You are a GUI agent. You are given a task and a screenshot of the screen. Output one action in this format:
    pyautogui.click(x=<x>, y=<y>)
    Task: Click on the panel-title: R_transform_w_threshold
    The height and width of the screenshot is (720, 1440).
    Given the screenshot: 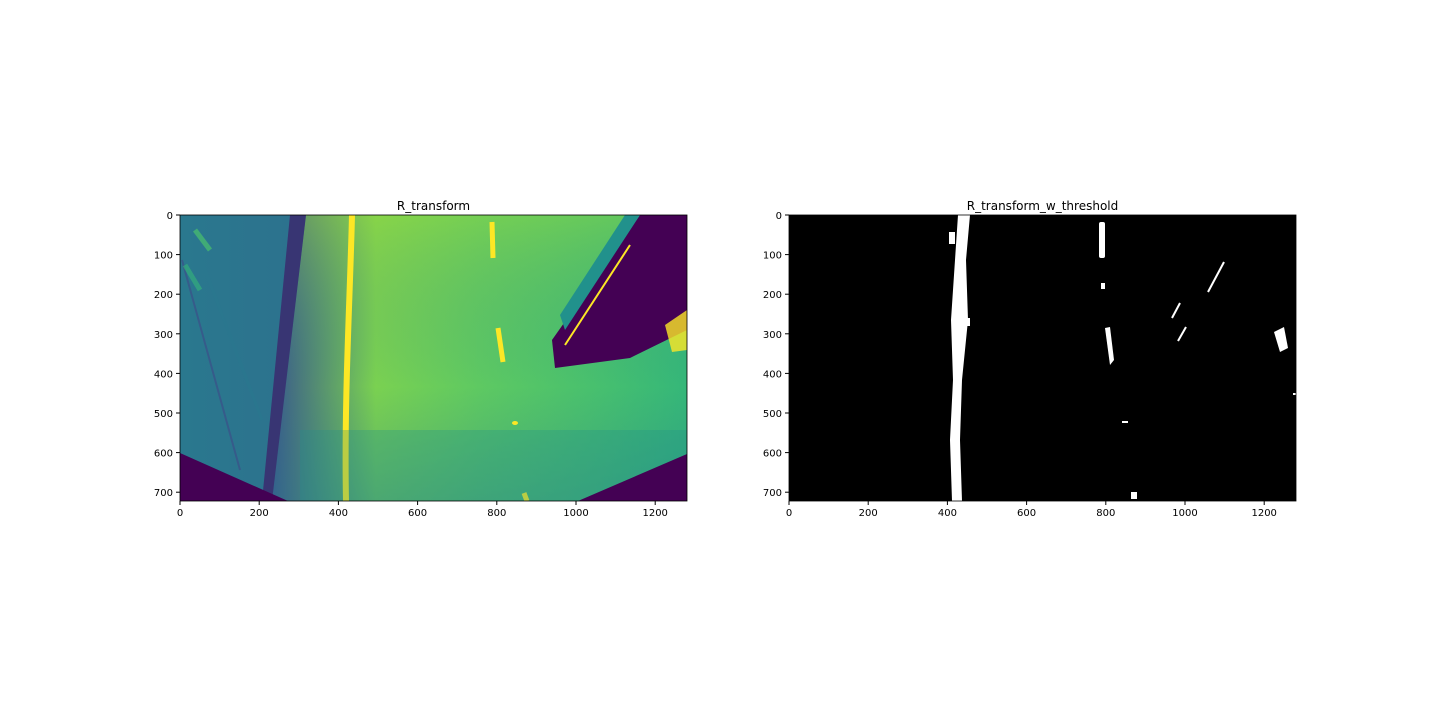 What is the action you would take?
    pyautogui.click(x=1043, y=206)
    